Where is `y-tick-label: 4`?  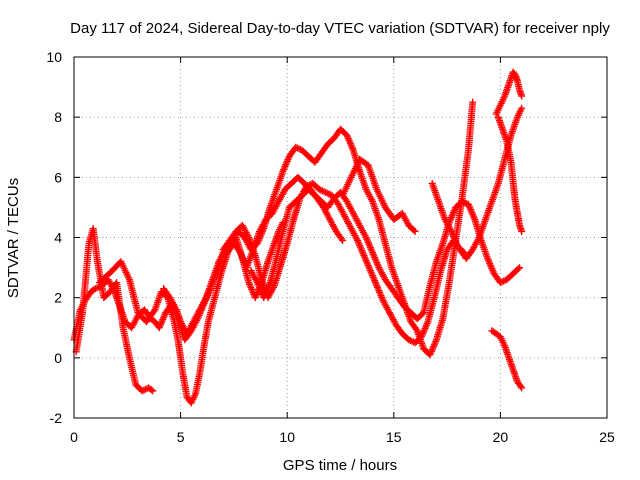 y-tick-label: 4 is located at coordinates (58, 238).